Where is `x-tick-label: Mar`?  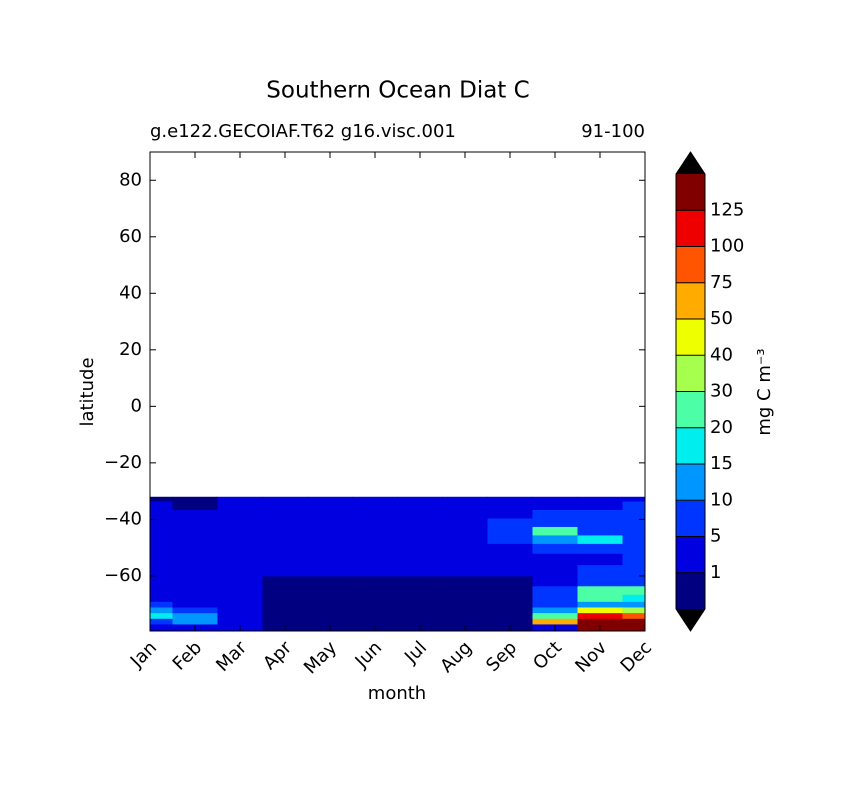 x-tick-label: Mar is located at coordinates (231, 656).